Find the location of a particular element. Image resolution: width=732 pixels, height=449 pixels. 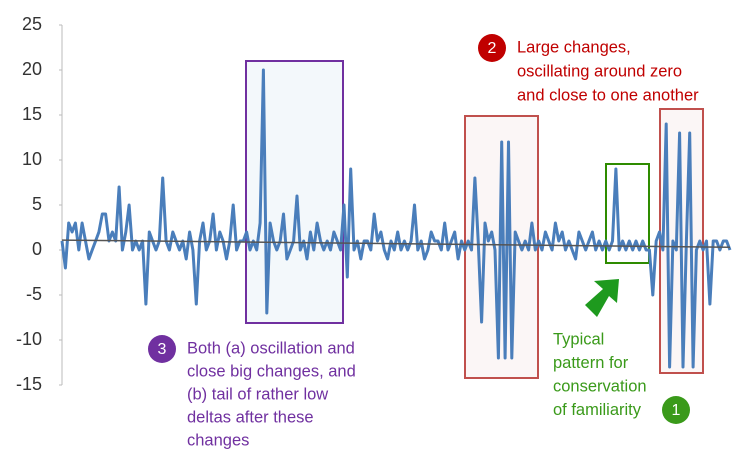

trend-line is located at coordinates (396, 244).